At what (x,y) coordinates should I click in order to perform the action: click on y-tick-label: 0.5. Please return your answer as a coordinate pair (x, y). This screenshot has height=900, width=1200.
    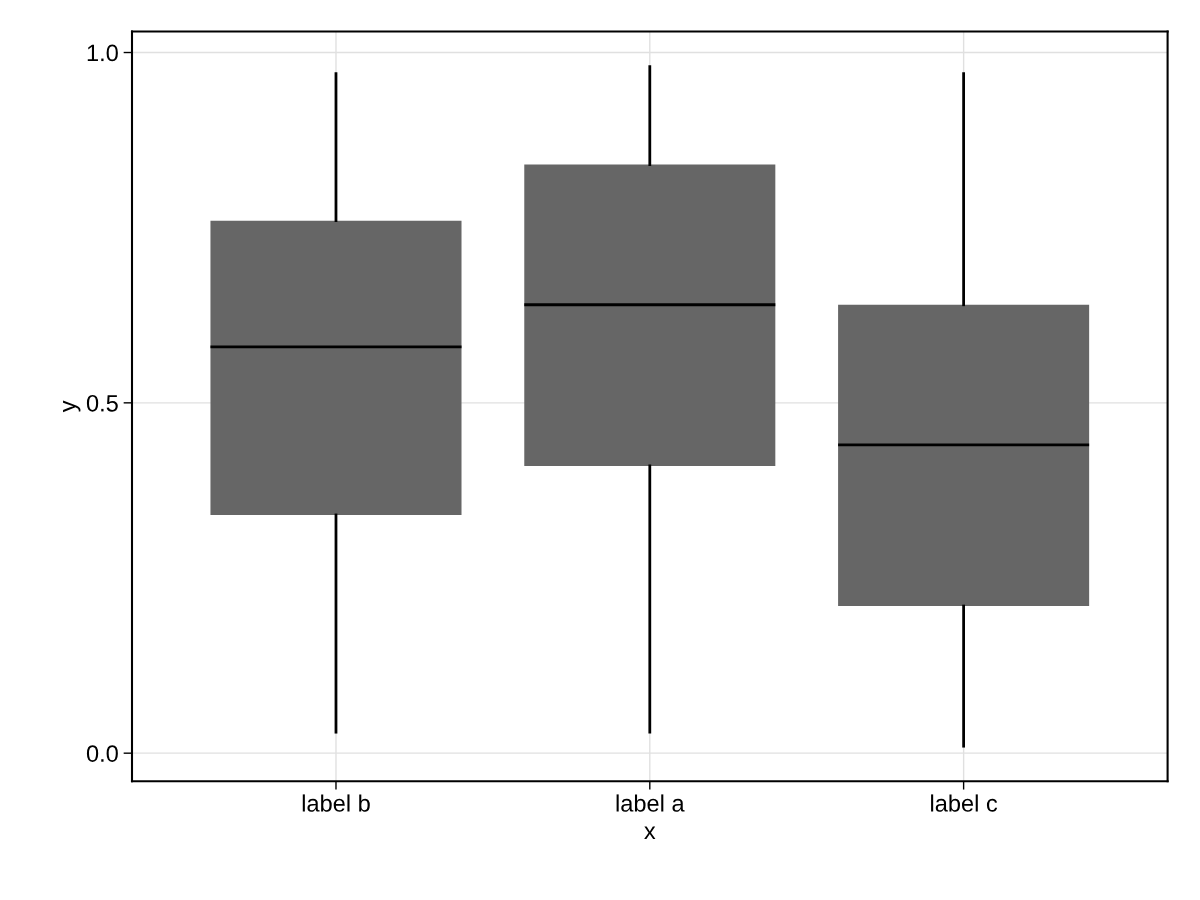
    Looking at the image, I should click on (102, 403).